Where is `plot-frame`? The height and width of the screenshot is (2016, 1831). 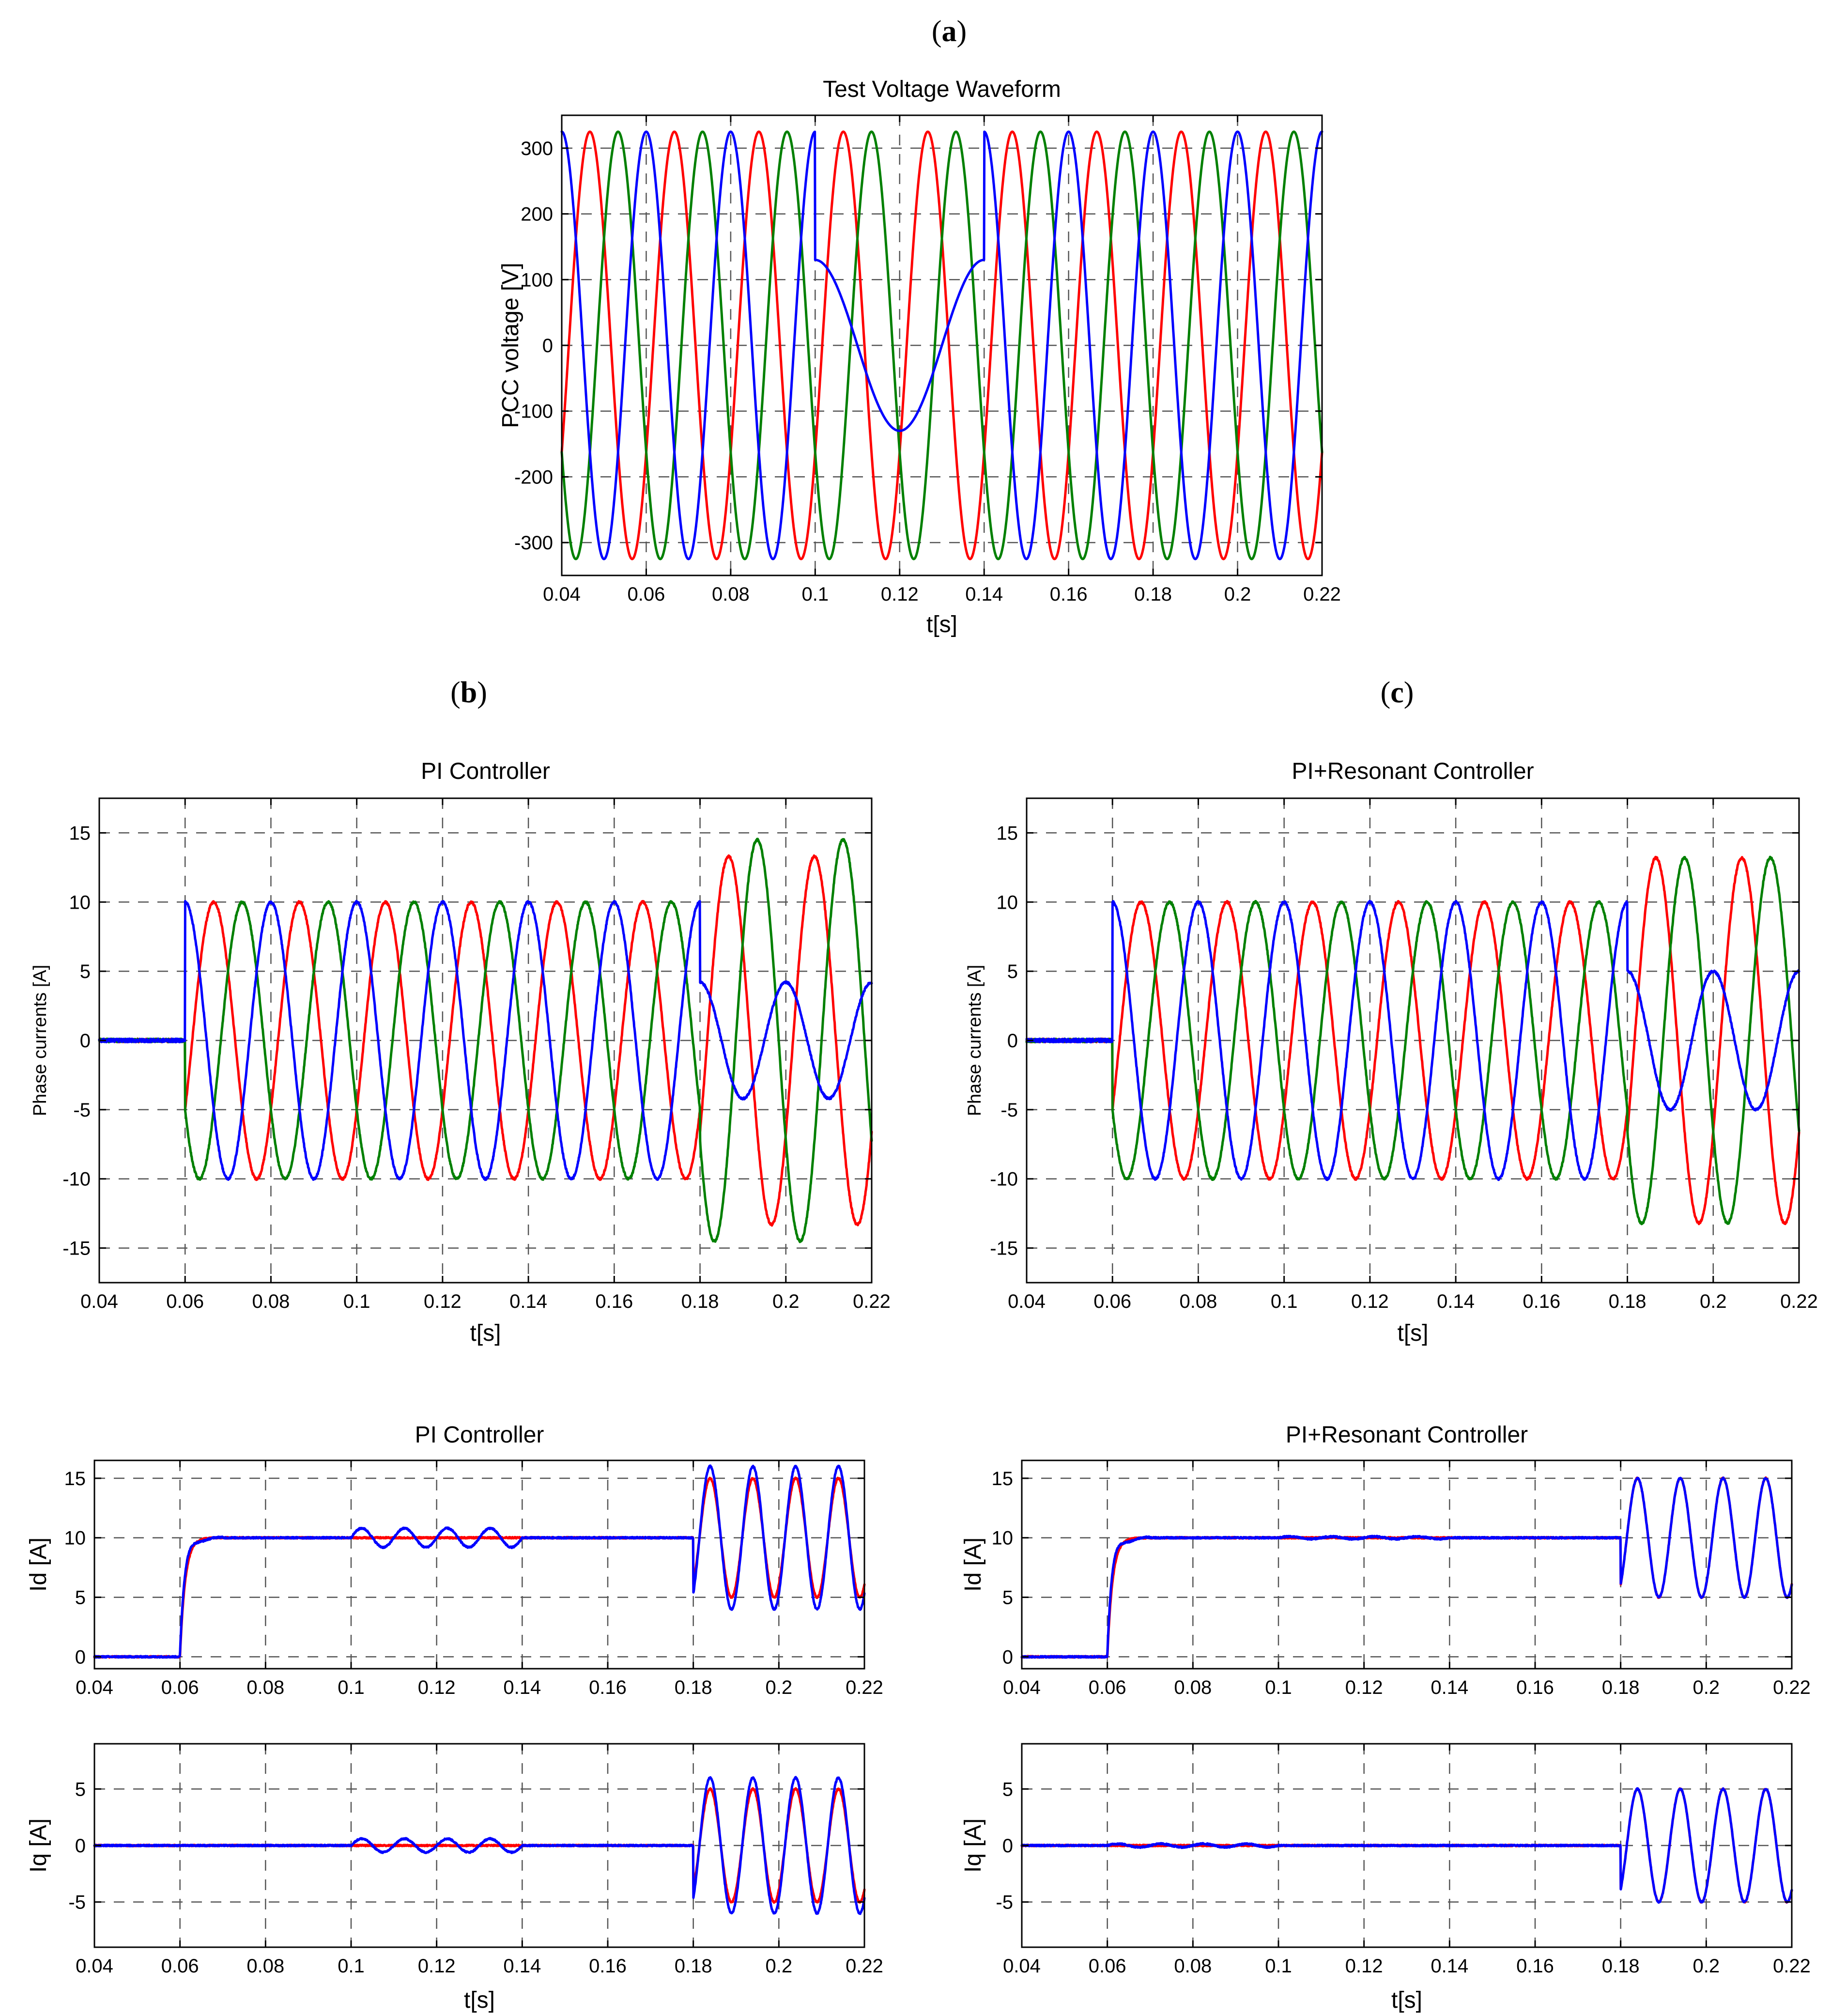
plot-frame is located at coordinates (479, 1564).